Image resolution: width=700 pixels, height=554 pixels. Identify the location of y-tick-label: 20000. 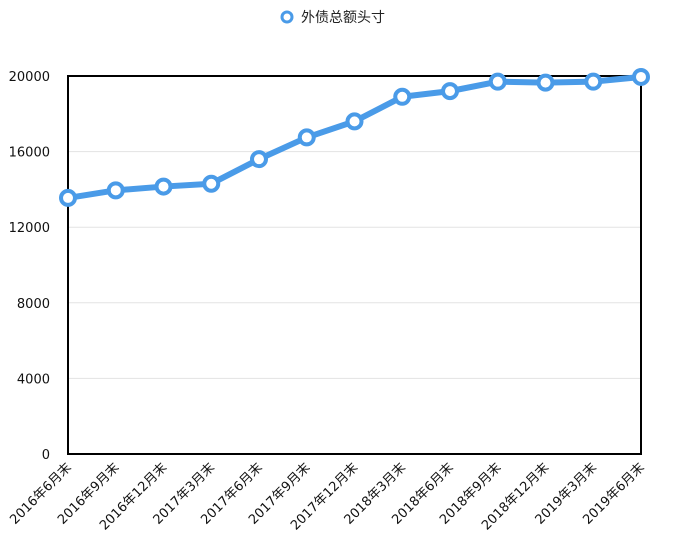
(29, 77).